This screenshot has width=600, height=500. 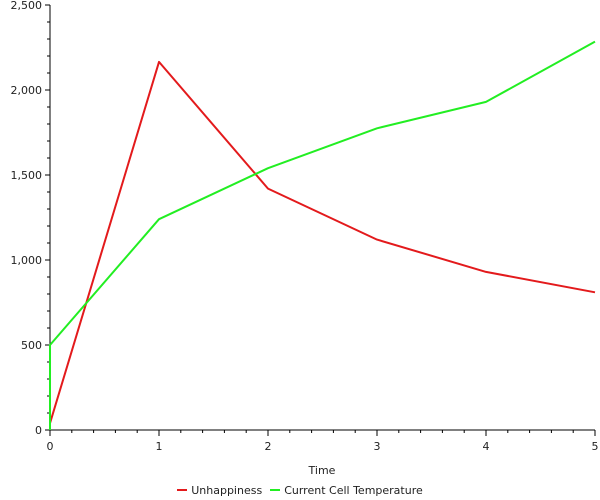 I want to click on y-tick-label: 500, so click(x=31, y=345).